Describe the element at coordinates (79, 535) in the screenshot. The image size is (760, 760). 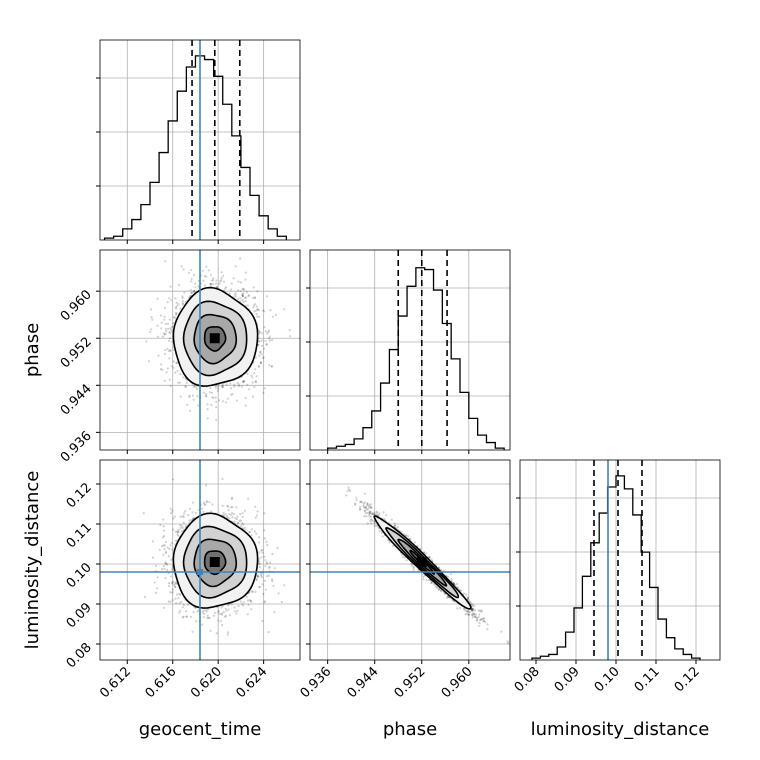
I see `y-tick-label: 0.11` at that location.